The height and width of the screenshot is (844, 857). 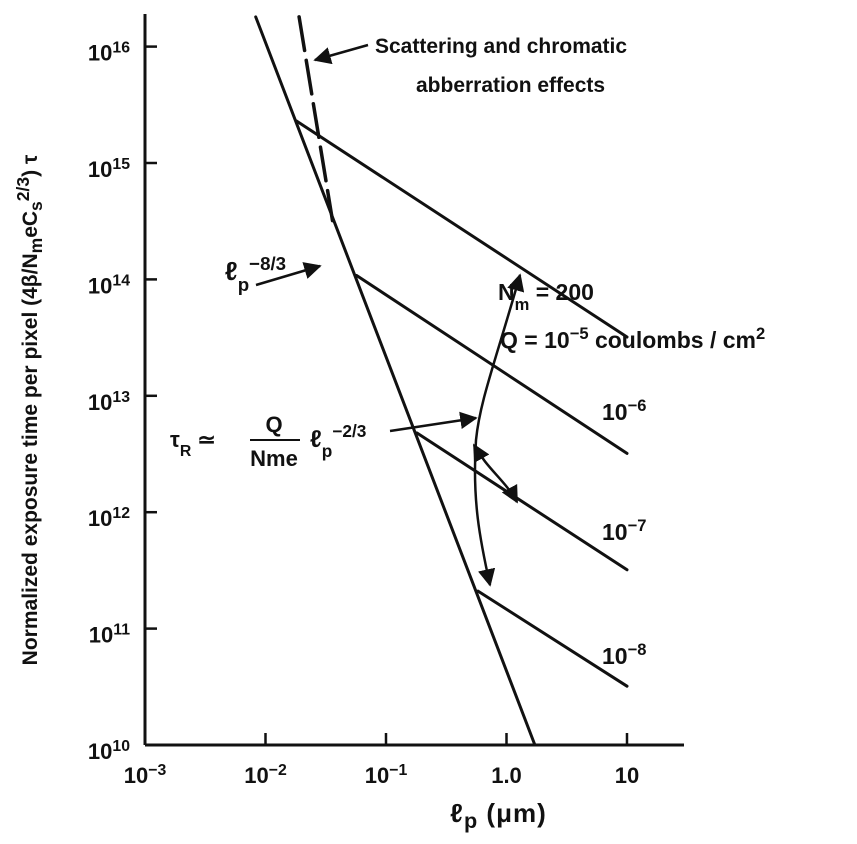 What do you see at coordinates (109, 285) in the screenshot?
I see `y-tick-label: 1014` at bounding box center [109, 285].